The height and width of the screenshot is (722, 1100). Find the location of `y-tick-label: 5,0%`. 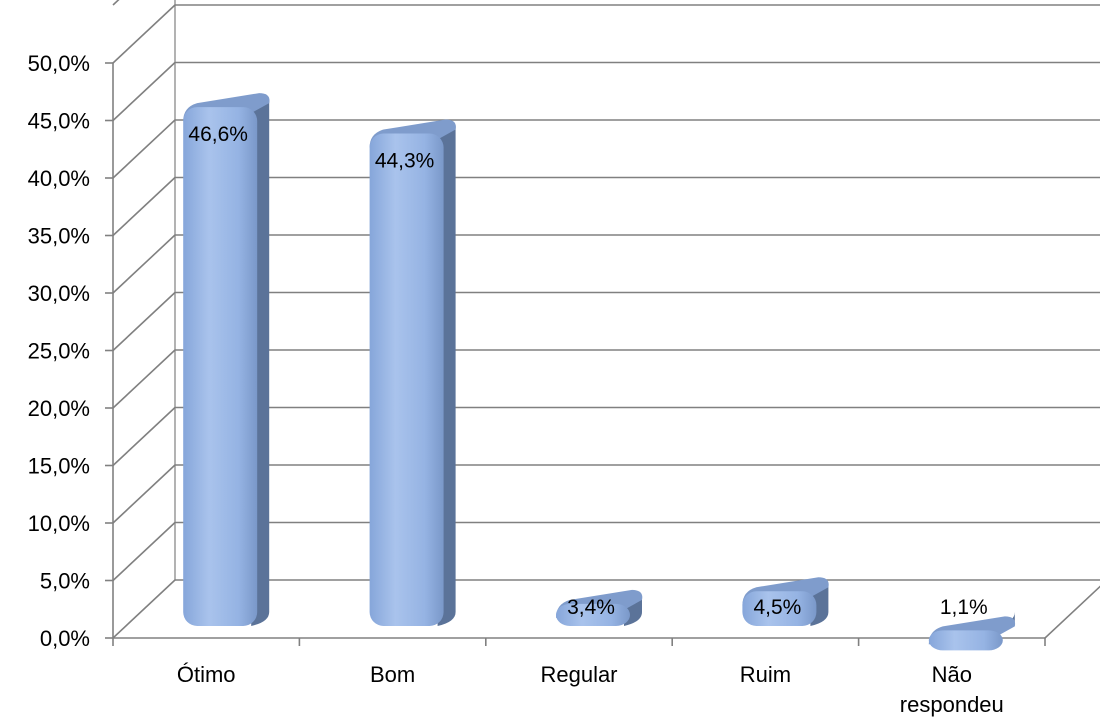

y-tick-label: 5,0% is located at coordinates (65, 581).